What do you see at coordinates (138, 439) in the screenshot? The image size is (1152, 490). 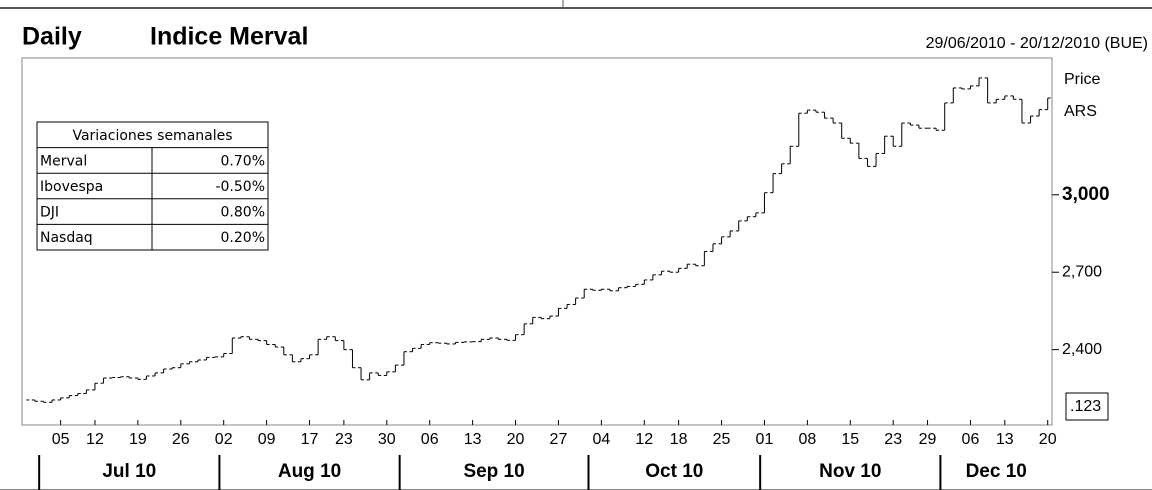 I see `x-tick-label: 19` at bounding box center [138, 439].